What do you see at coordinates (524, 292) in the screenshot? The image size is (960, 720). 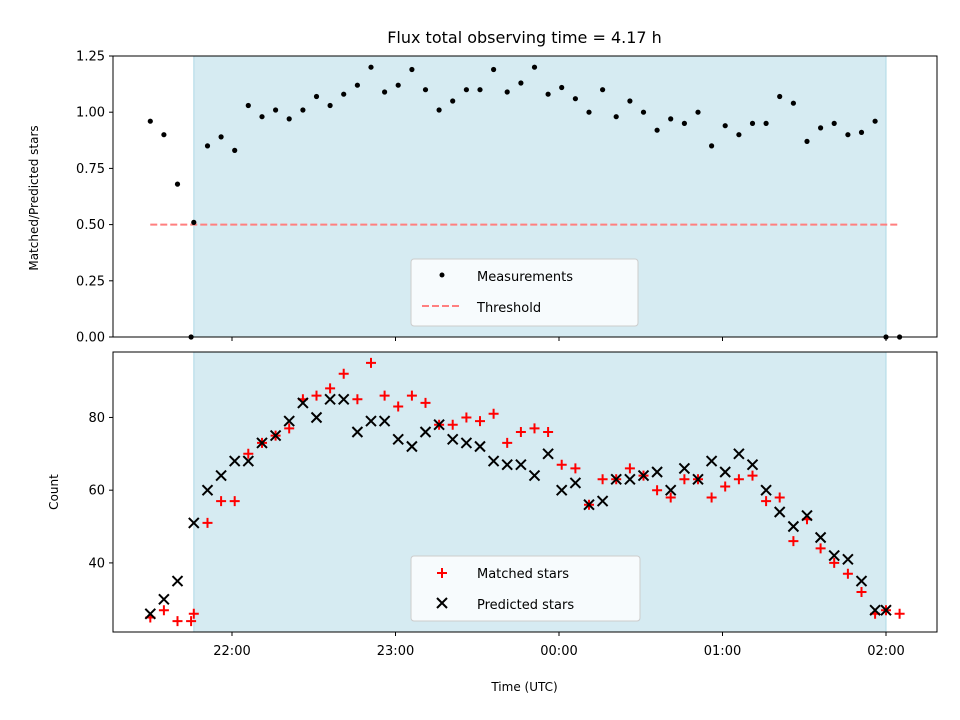 I see `top-legend: Measurements Threshold` at bounding box center [524, 292].